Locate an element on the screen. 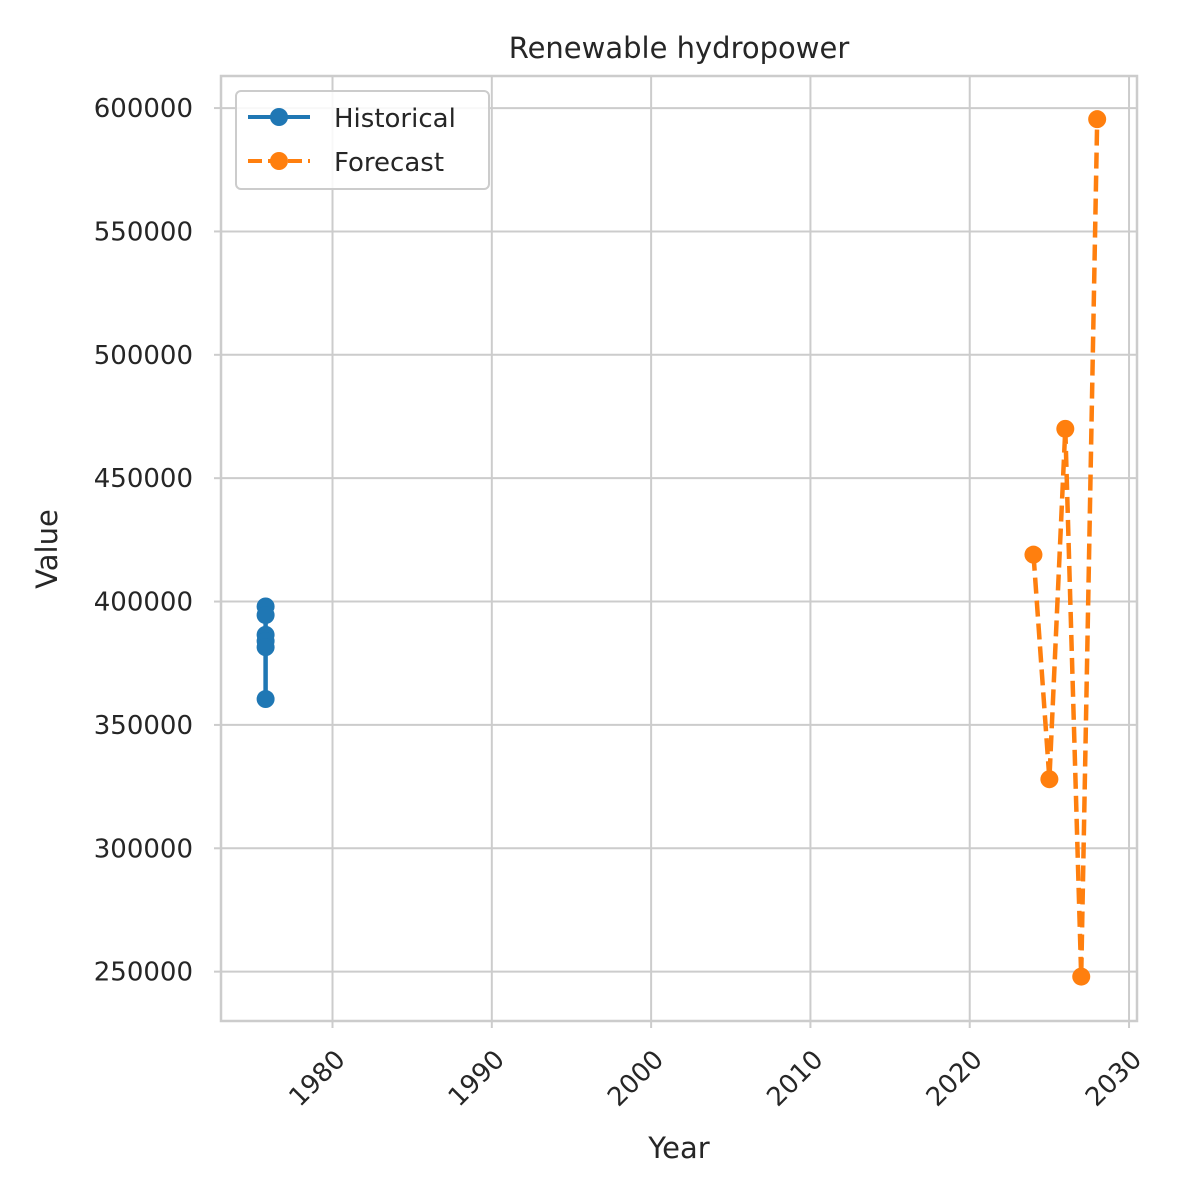 This screenshot has width=1200, height=1200. x-axis-title: Year is located at coordinates (678, 1148).